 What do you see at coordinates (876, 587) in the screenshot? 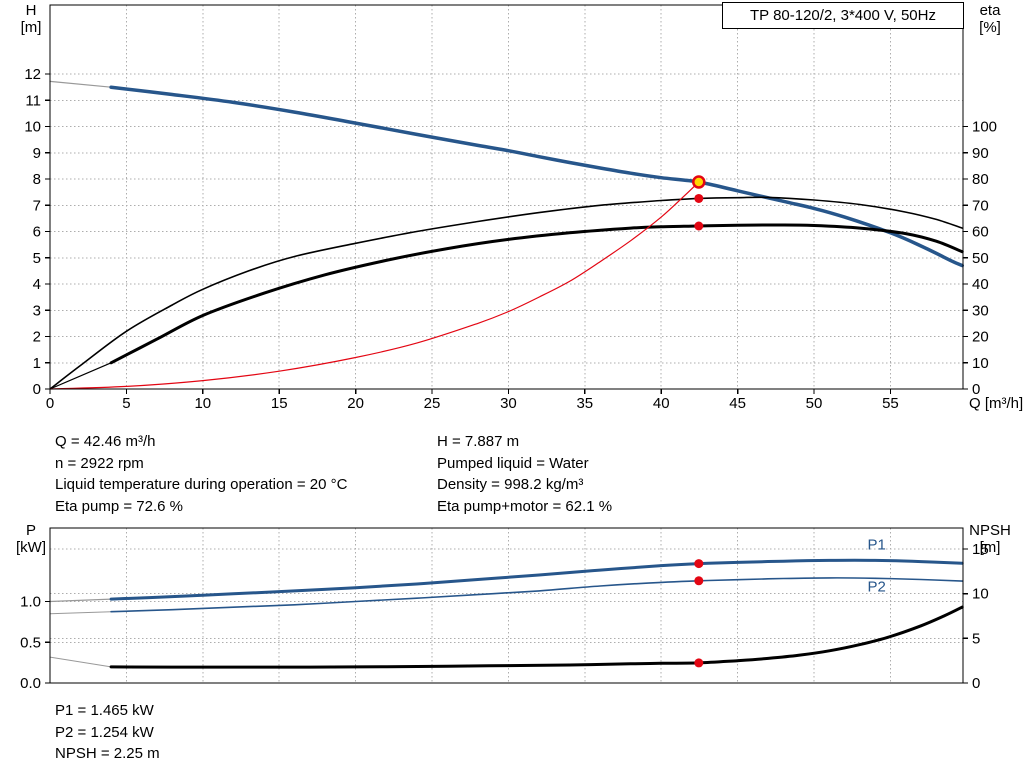
I see `curve-label-p2: P2` at bounding box center [876, 587].